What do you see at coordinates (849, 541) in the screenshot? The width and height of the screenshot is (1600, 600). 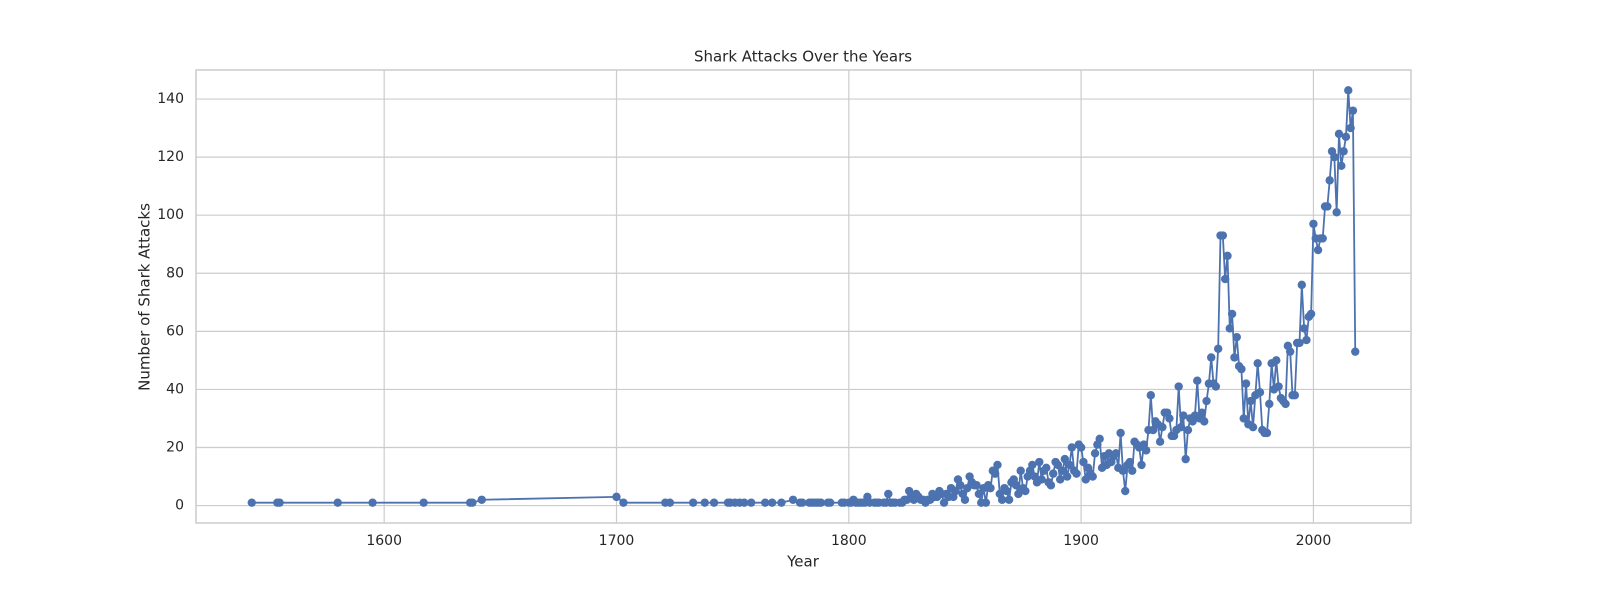 I see `x-tick-label: 1800` at bounding box center [849, 541].